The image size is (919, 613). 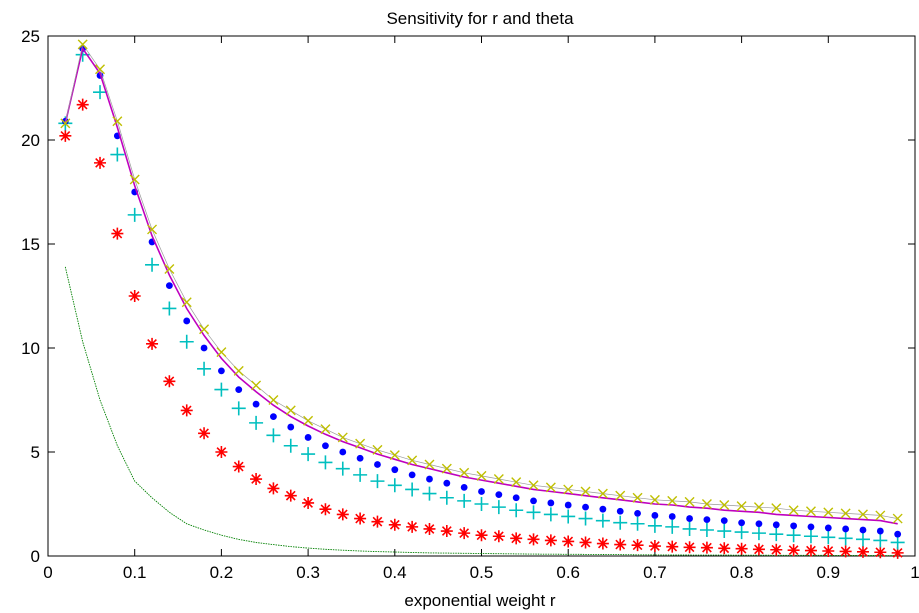 What do you see at coordinates (35, 452) in the screenshot?
I see `y-tick-label: 5` at bounding box center [35, 452].